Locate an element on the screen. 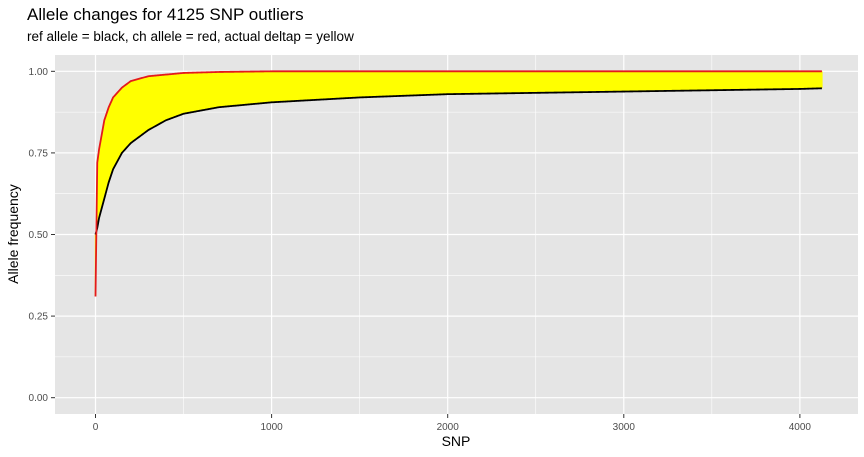 Image resolution: width=864 pixels, height=457 pixels. x-tick-label: 0 is located at coordinates (96, 427).